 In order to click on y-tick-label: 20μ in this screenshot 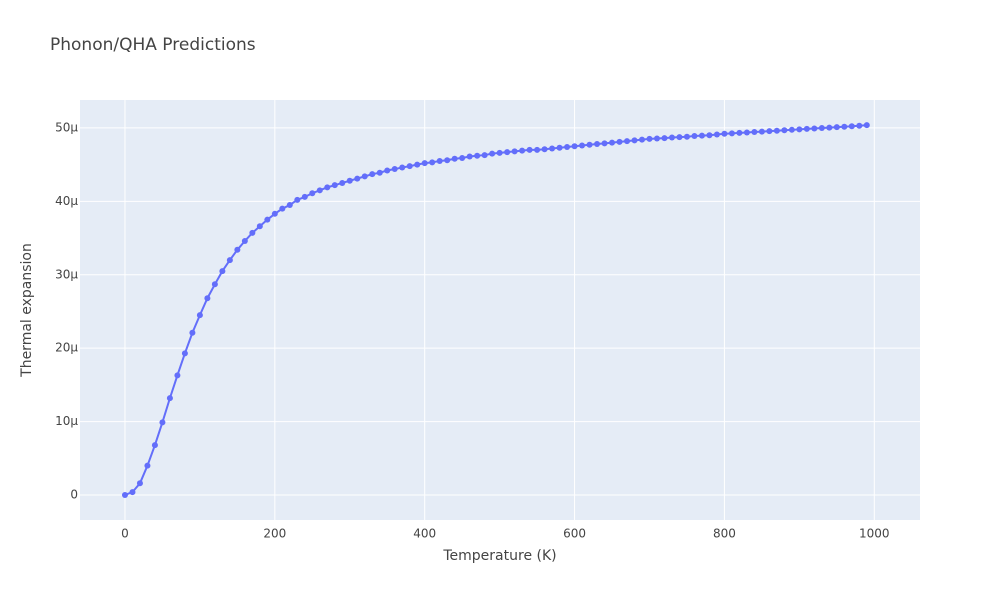, I will do `click(66, 348)`.